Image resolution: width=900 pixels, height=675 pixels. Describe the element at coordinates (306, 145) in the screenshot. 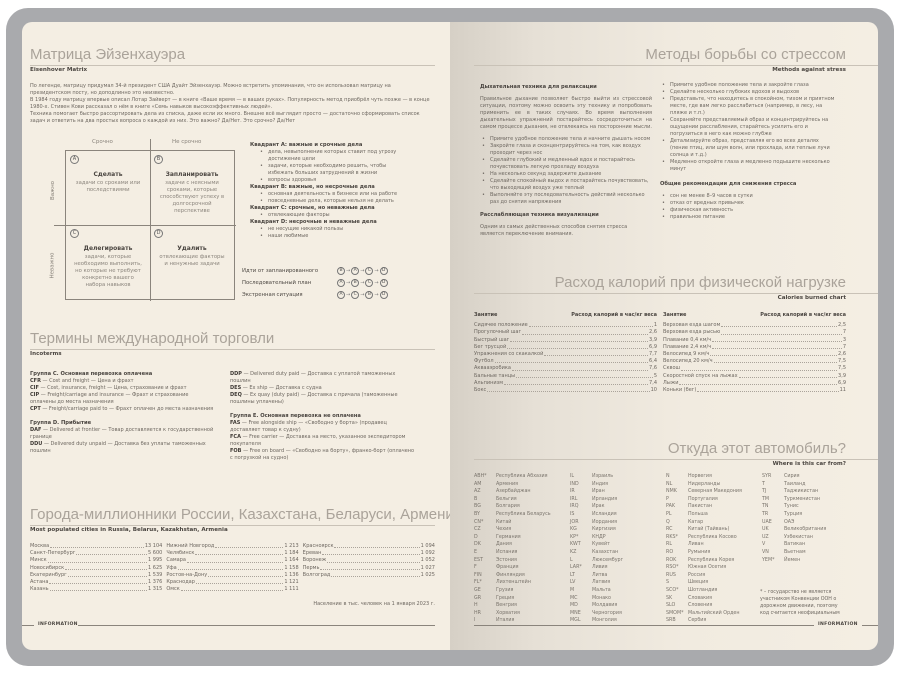

I see `quadrant-heading: Квадрант A: важные и срочные дела` at that location.